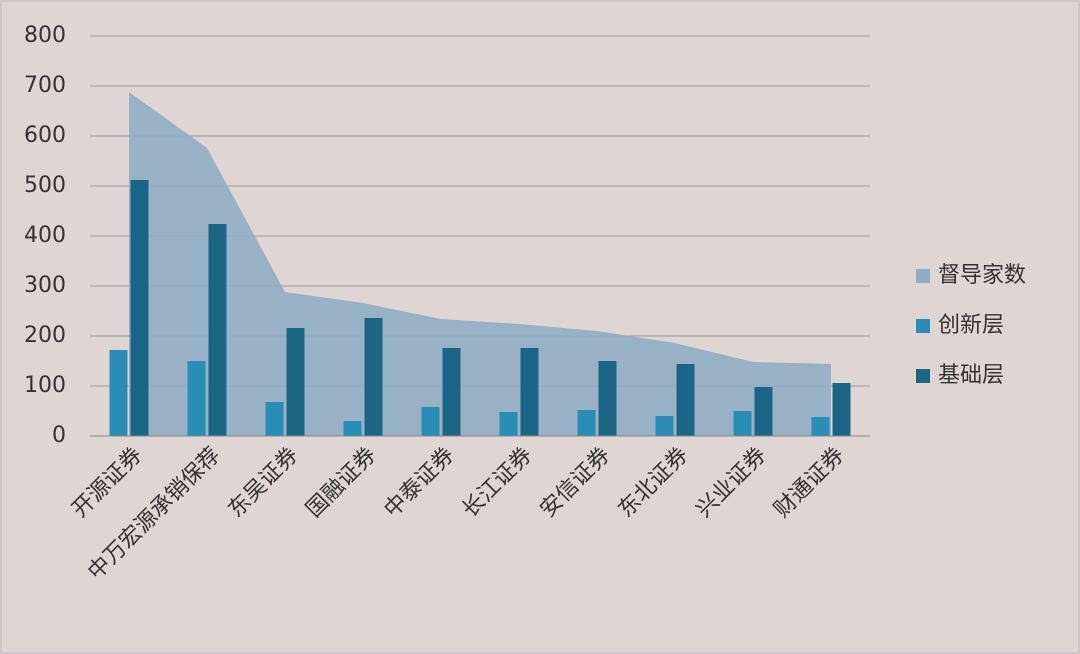 The height and width of the screenshot is (654, 1080). Describe the element at coordinates (982, 275) in the screenshot. I see `legend-label: 督导家数` at that location.